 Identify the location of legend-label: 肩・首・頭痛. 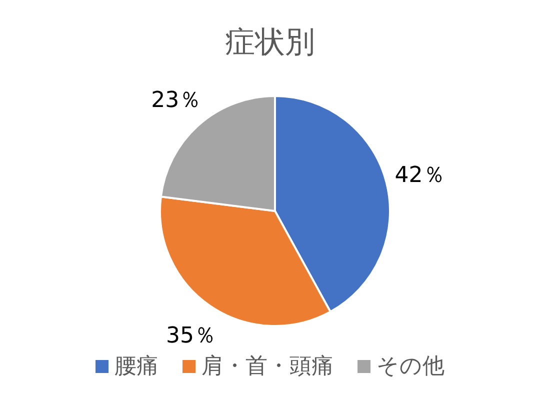
(268, 366).